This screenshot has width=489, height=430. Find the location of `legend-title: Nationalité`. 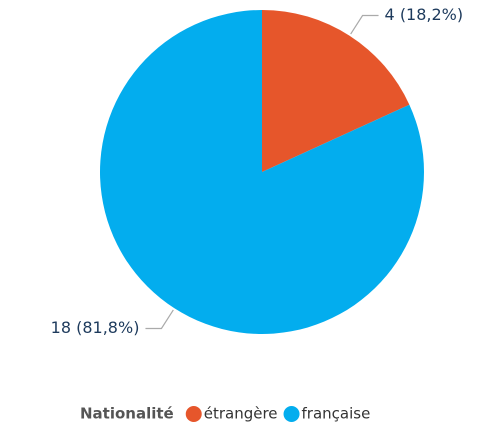

legend-title: Nationalité is located at coordinates (127, 414).